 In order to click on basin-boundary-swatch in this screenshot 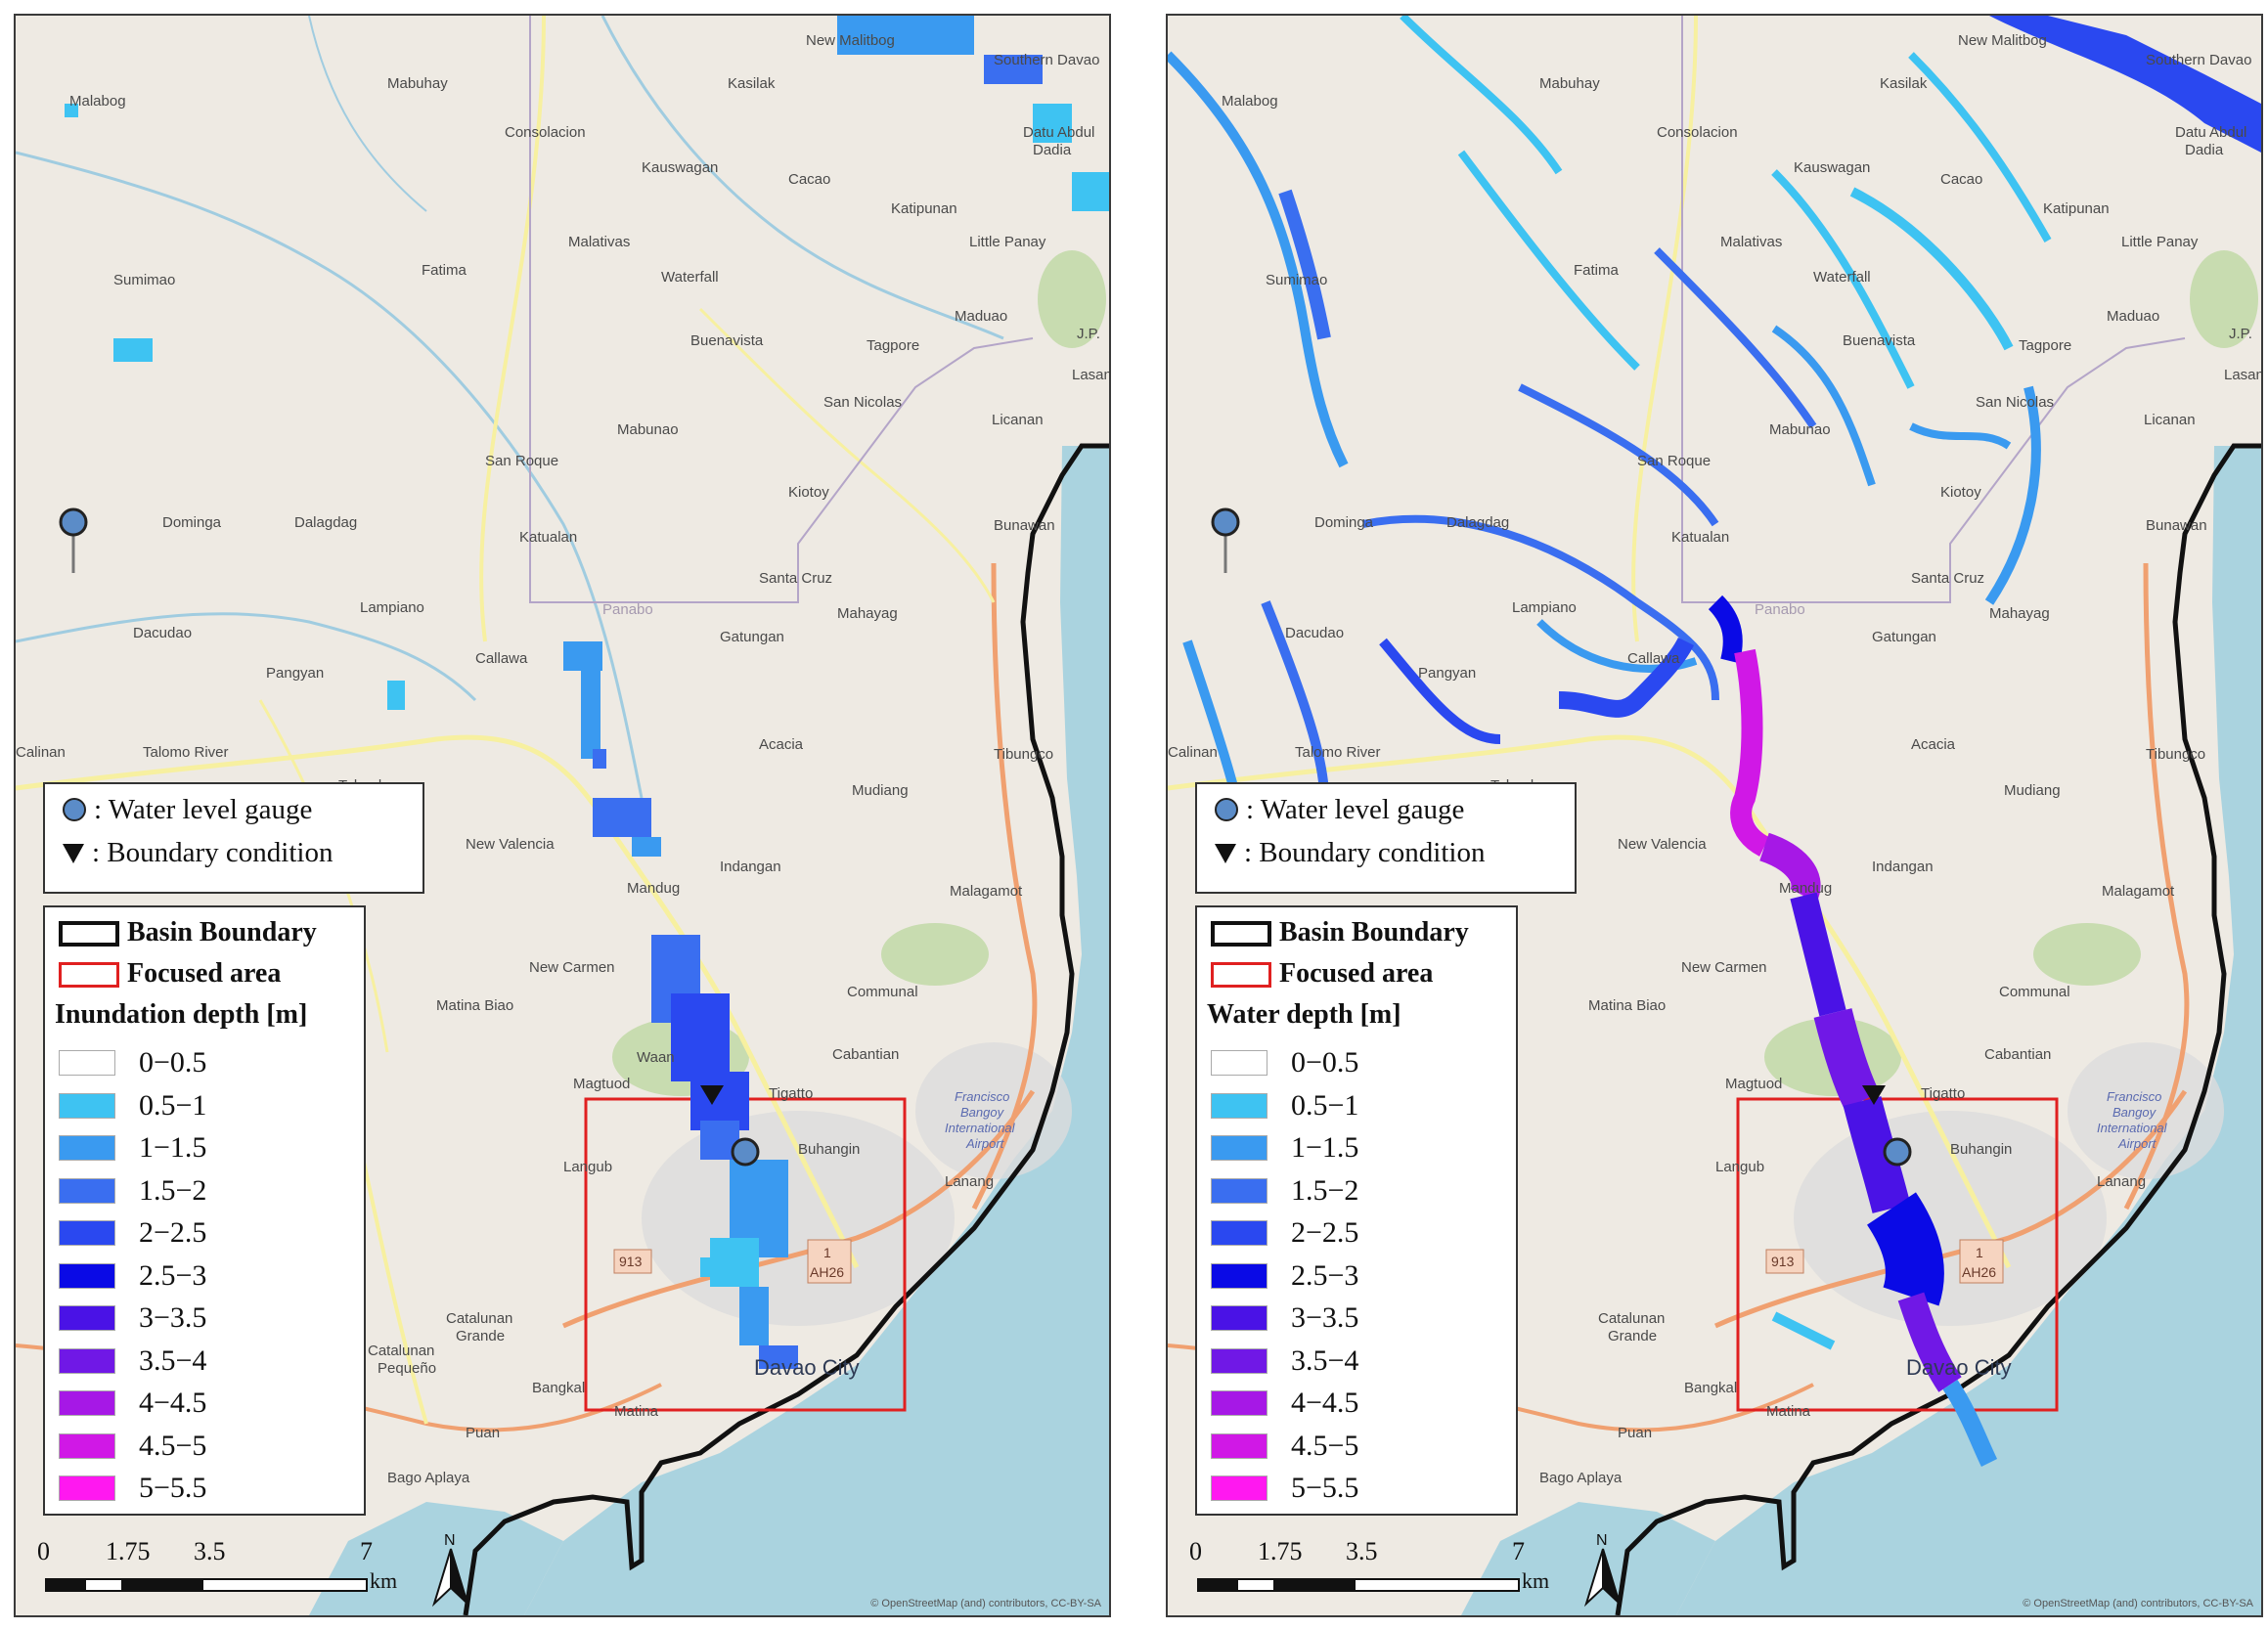, I will do `click(1241, 934)`.